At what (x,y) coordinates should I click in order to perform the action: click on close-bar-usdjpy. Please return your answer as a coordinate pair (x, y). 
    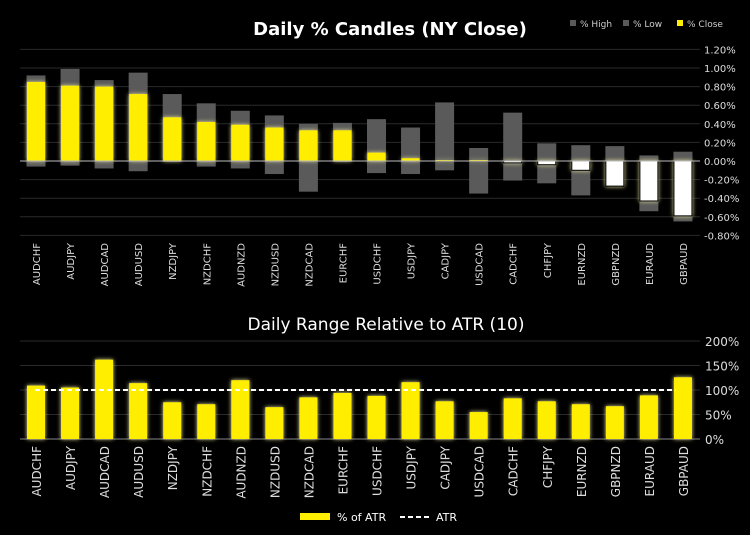
    Looking at the image, I should click on (410, 159).